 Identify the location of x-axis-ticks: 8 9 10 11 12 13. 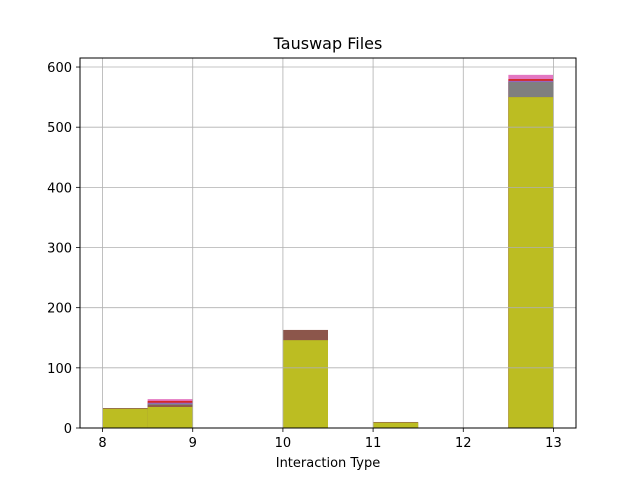
(330, 439).